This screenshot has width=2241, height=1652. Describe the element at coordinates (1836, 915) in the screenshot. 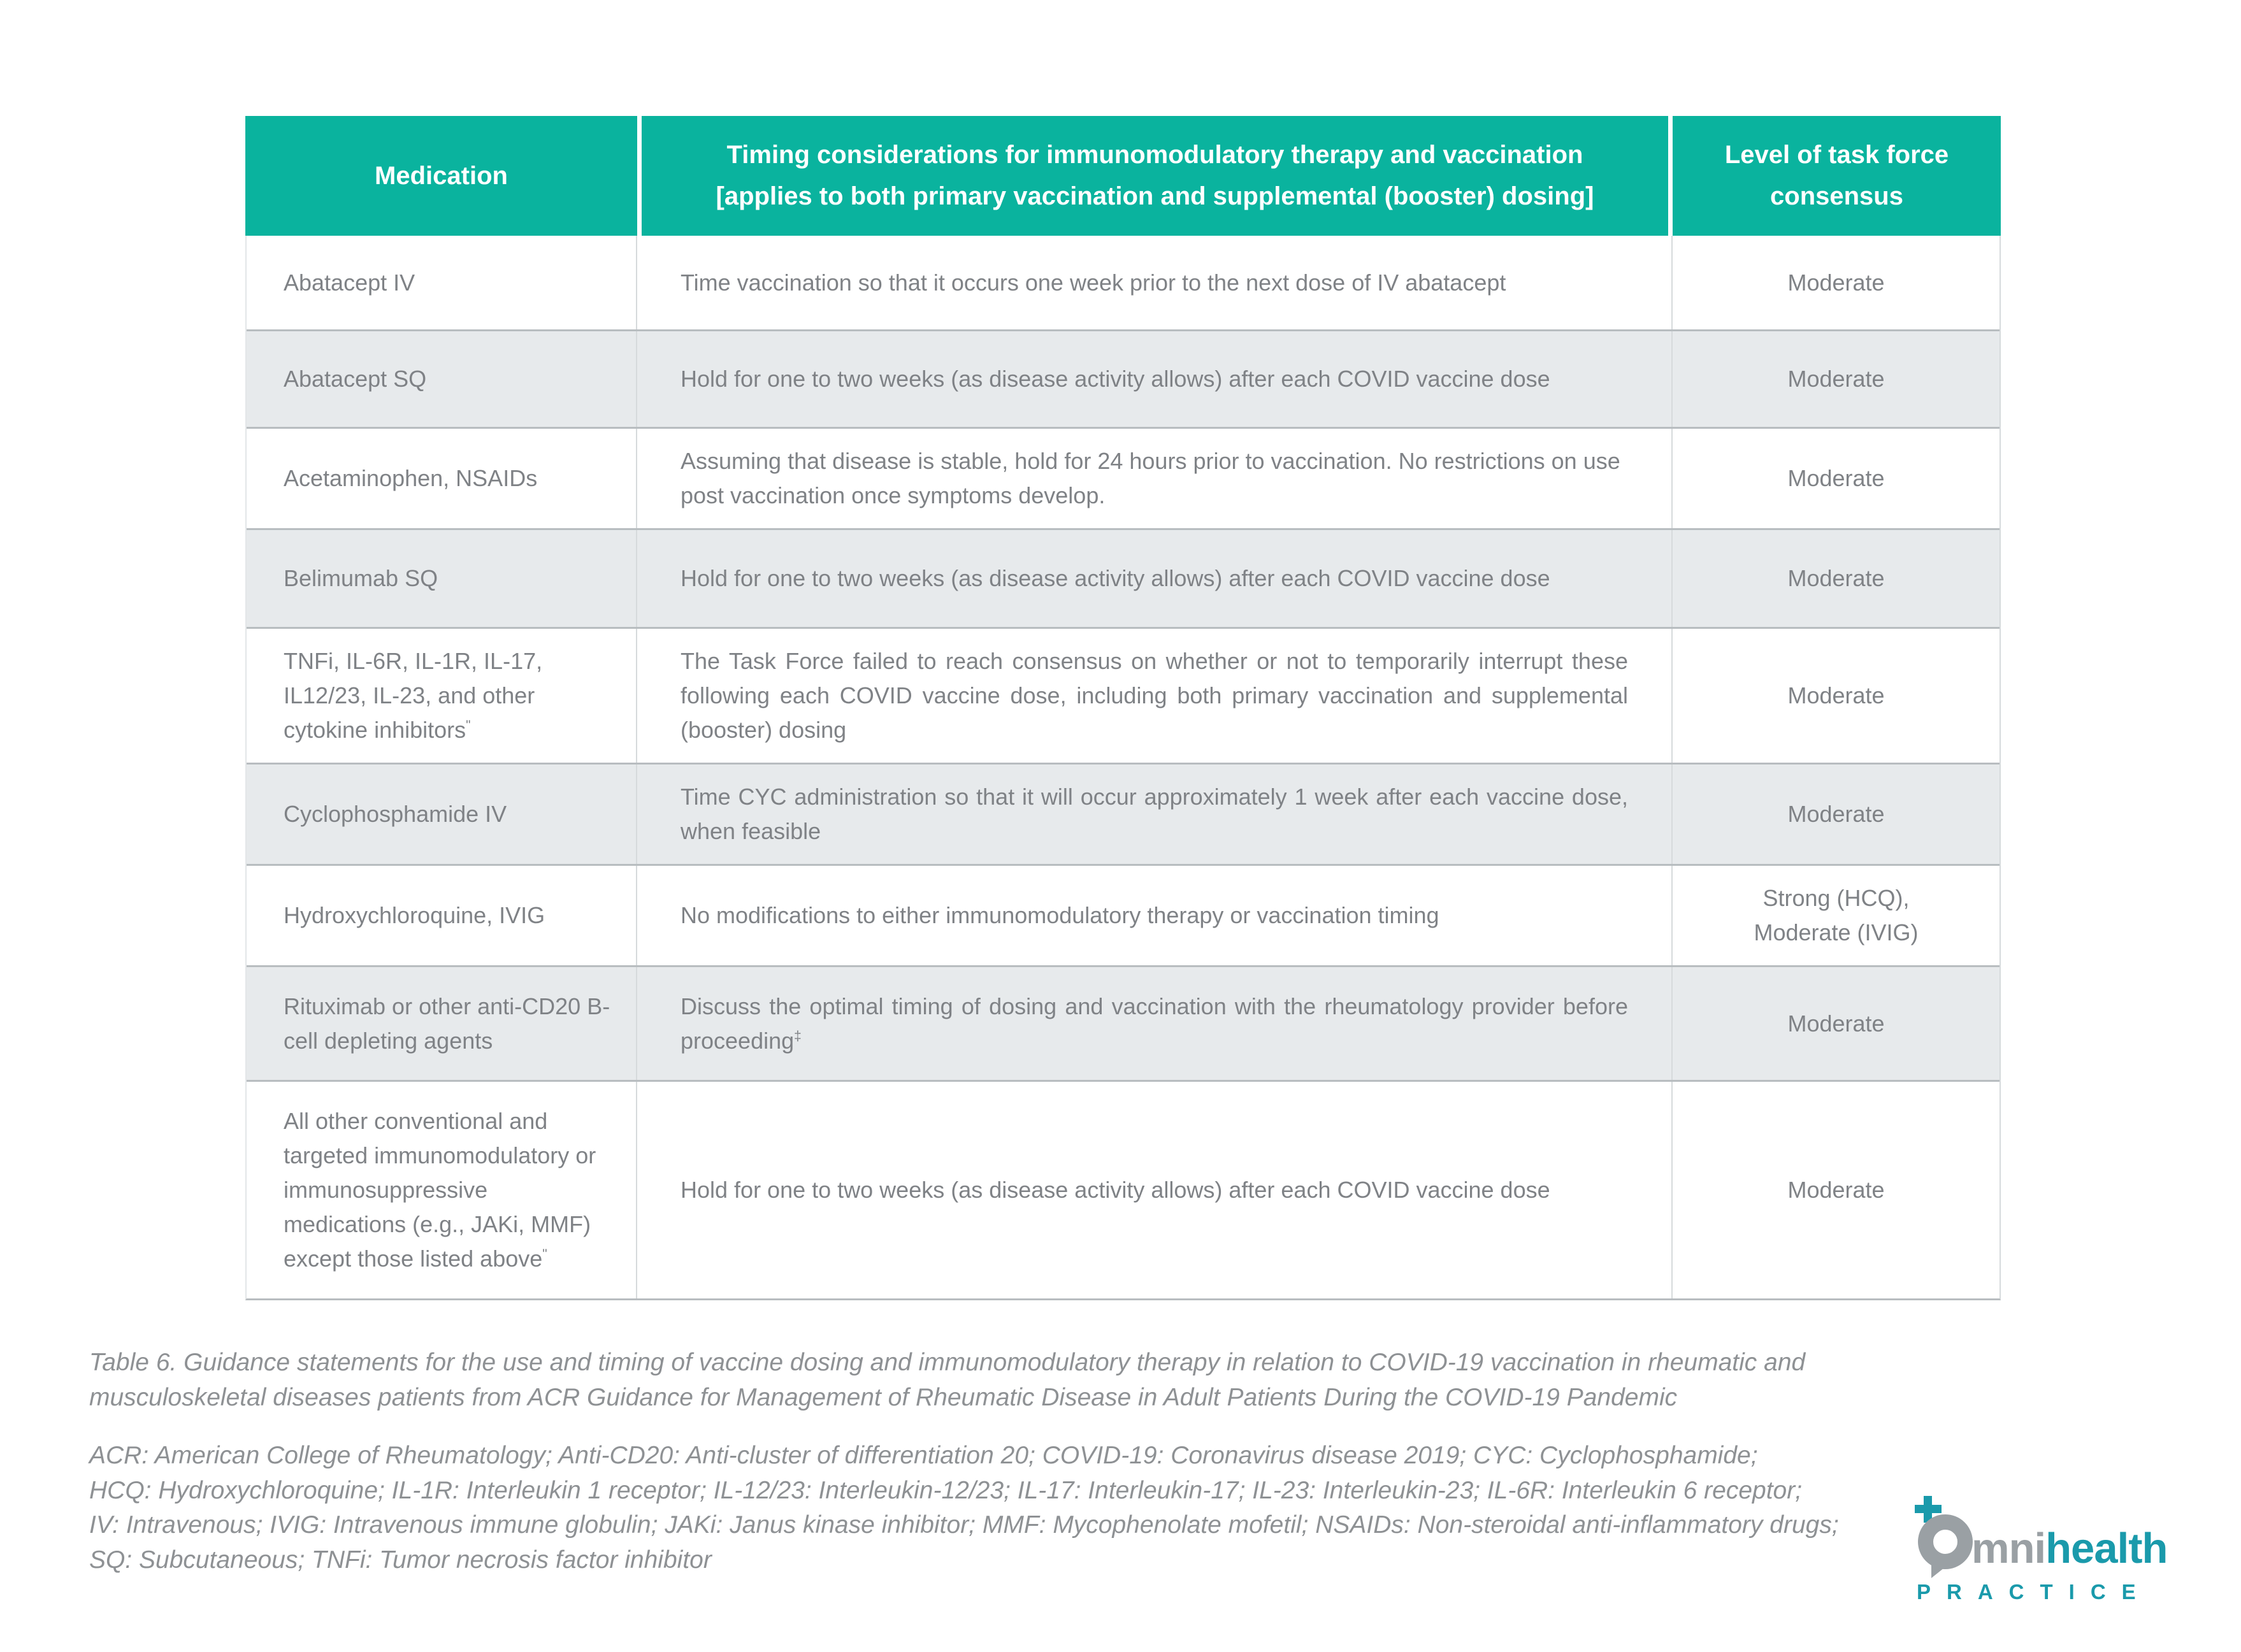

I see `consensus-cell: Strong (HCQ), Moderate (IVIG)` at that location.